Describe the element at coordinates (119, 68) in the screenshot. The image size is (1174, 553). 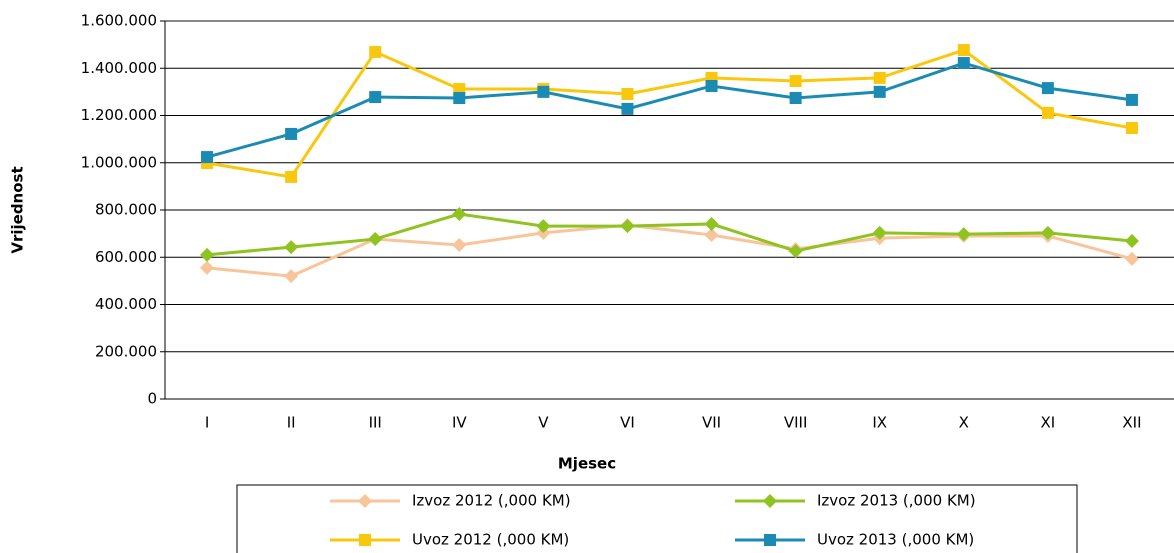
I see `y-tick-label: 1.400.000` at that location.